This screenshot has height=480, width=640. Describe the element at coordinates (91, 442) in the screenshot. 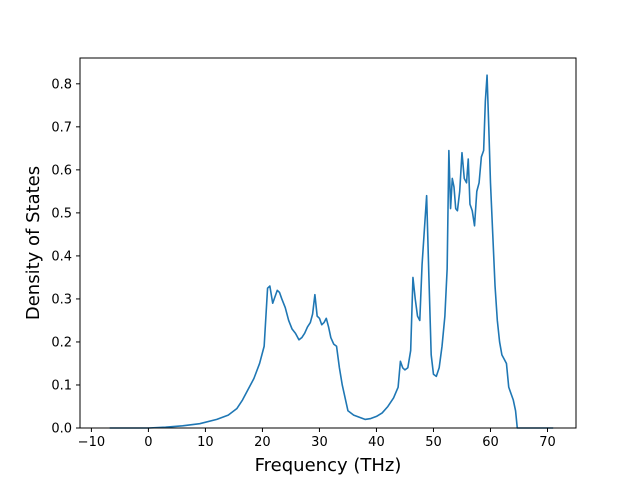

I see `x-tick-label: −10` at that location.